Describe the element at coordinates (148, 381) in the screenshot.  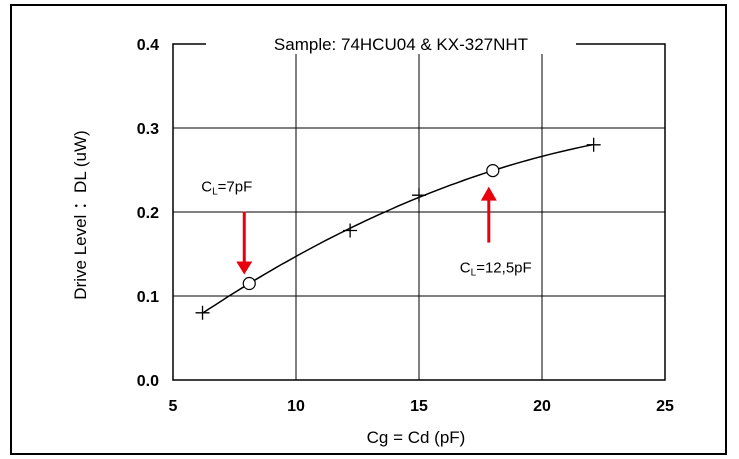
I see `y-tick-label: 0.0` at that location.